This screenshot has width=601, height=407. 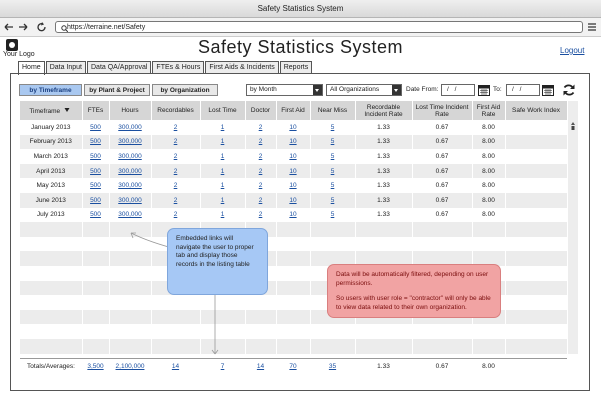 I want to click on table-cell: 5, so click(x=333, y=215).